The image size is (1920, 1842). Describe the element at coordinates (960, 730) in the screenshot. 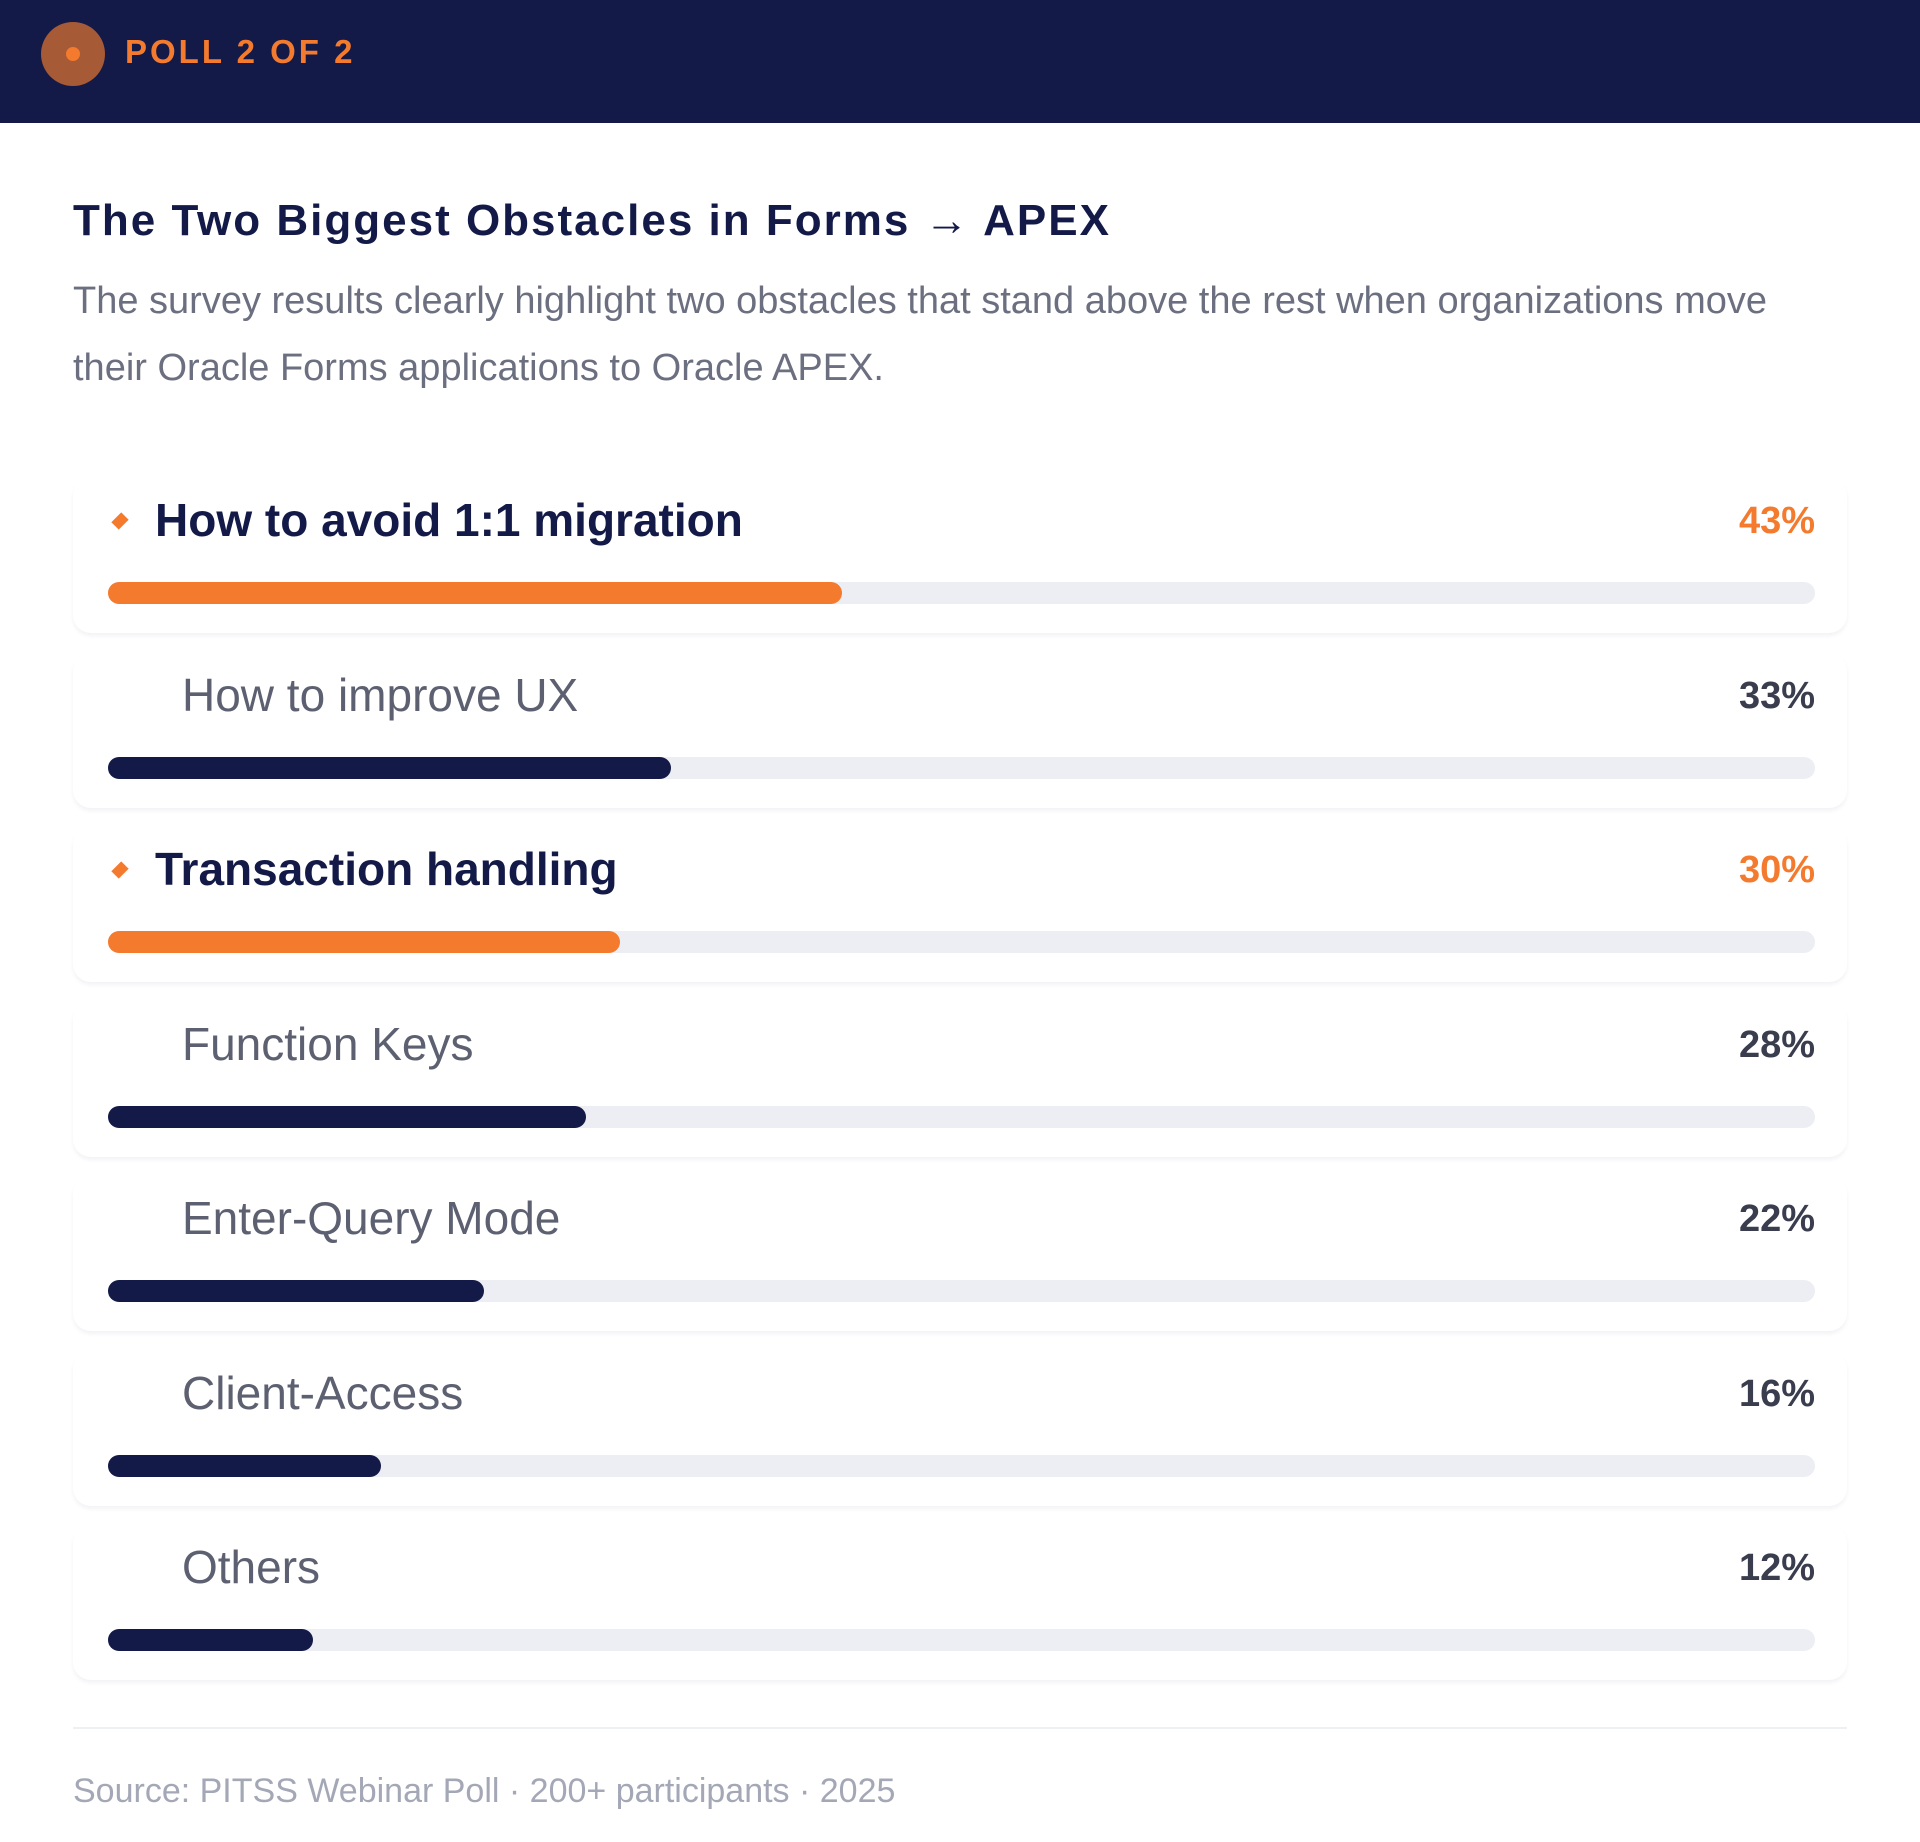

I see `poll-result-row: How to improve UX 33%` at that location.